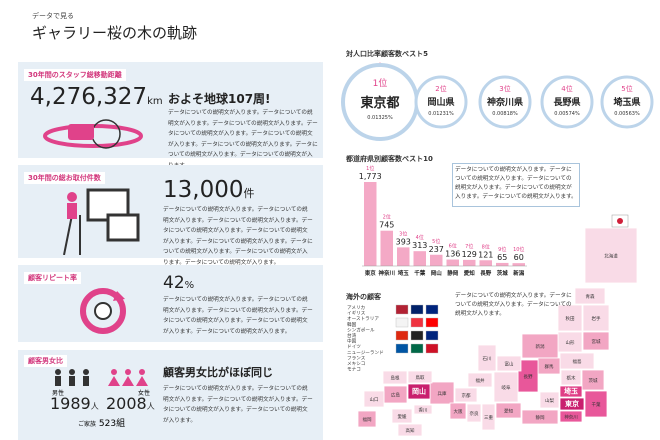  What do you see at coordinates (144, 393) in the screenshot?
I see `female-label: 女性` at bounding box center [144, 393].